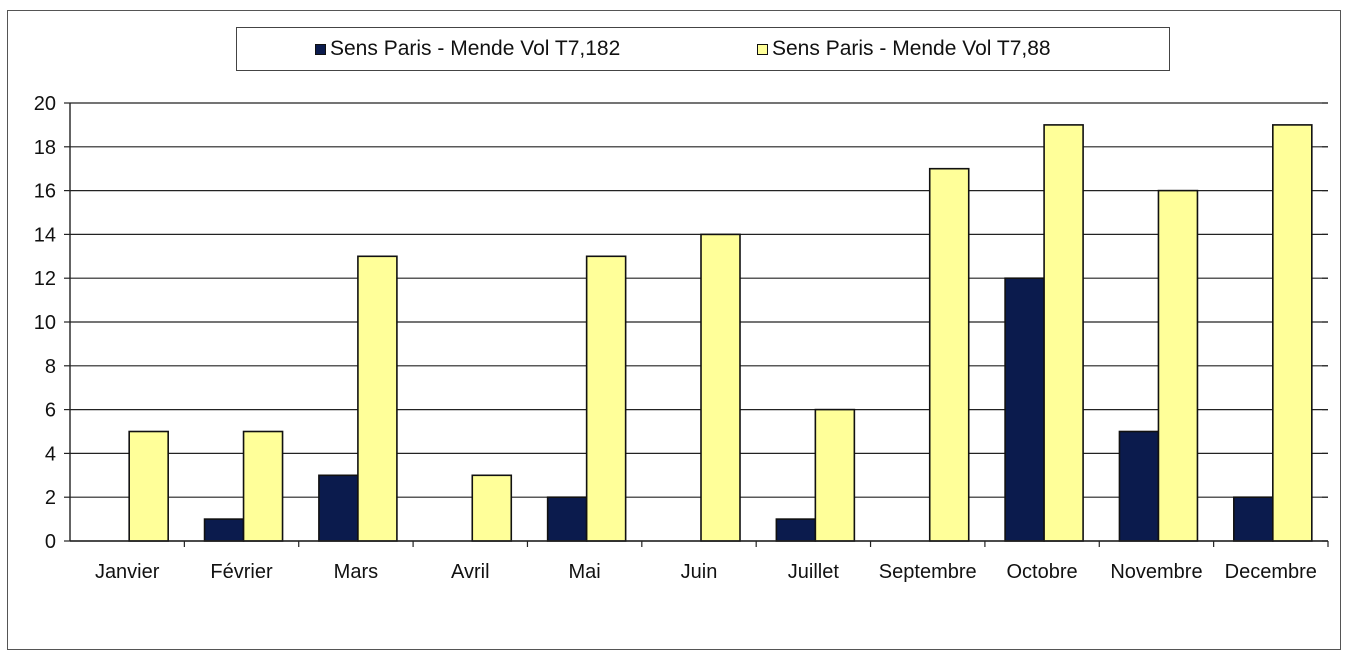  I want to click on y-tick-label: 6, so click(50, 411).